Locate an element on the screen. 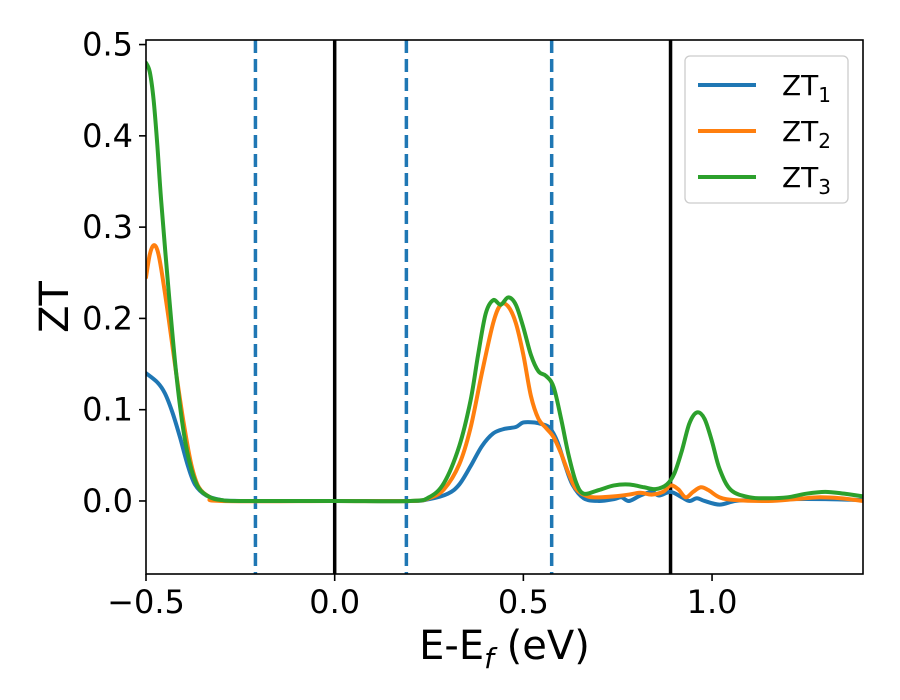  y-tick-label: 0.0 is located at coordinates (107, 501).